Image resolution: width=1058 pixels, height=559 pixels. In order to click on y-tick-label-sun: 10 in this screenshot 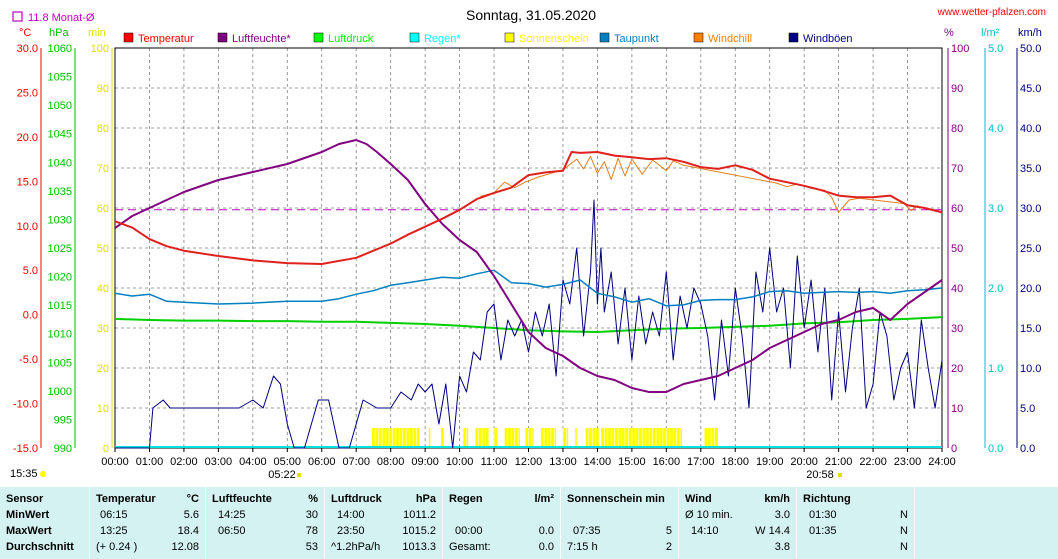, I will do `click(103, 409)`.